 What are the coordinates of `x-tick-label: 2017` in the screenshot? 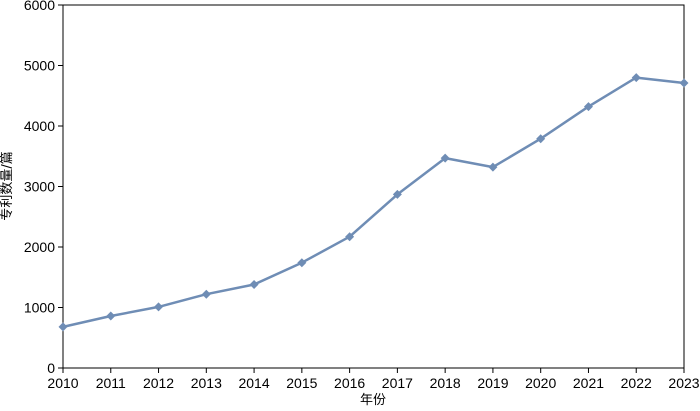 It's located at (397, 383).